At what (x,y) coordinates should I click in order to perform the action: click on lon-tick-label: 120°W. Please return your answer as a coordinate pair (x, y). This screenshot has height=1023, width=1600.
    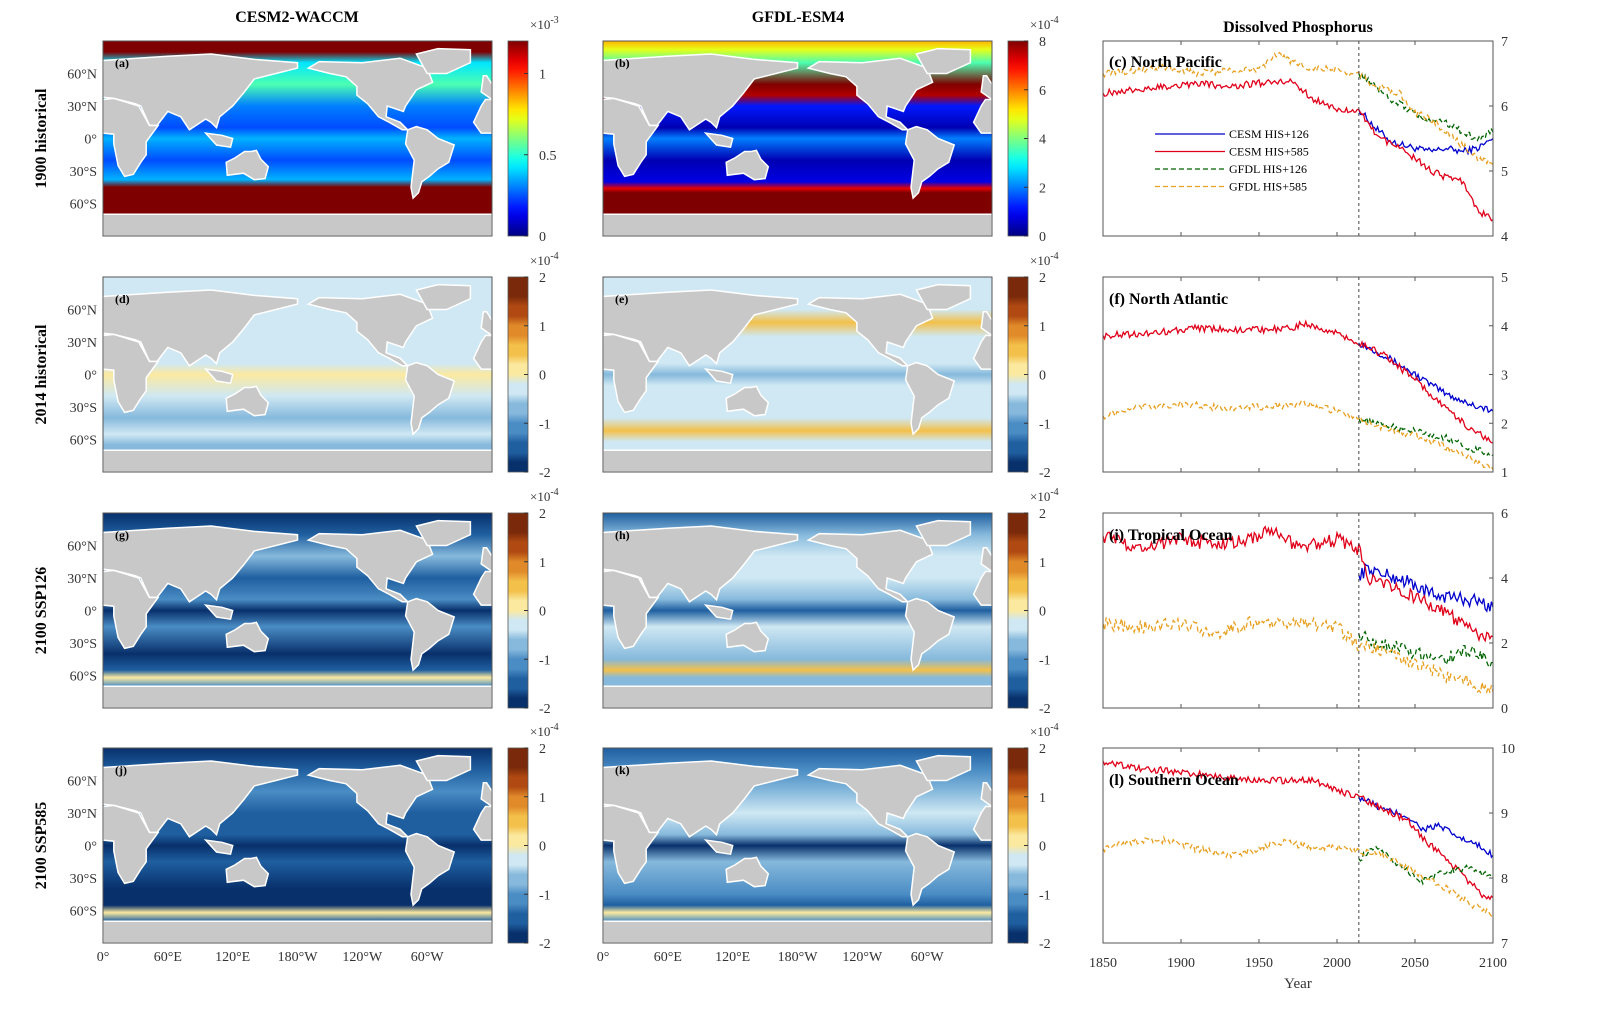
    Looking at the image, I should click on (362, 957).